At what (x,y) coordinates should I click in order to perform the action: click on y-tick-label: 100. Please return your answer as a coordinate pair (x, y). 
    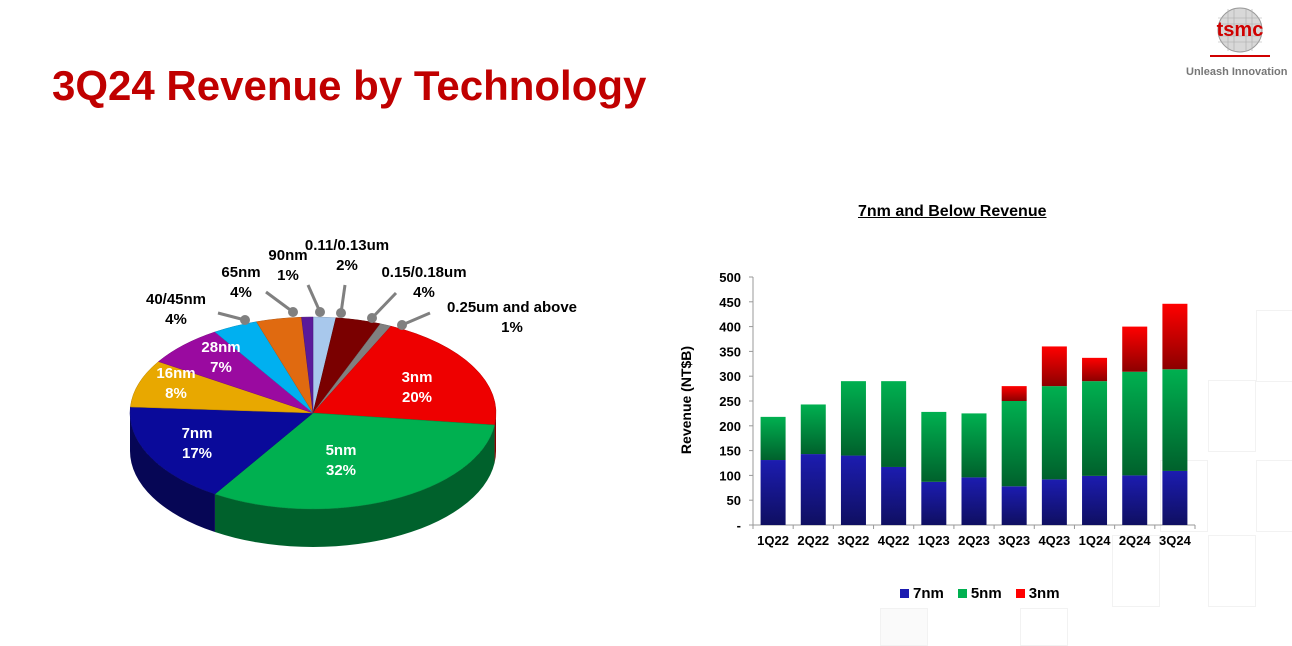
    Looking at the image, I should click on (730, 475).